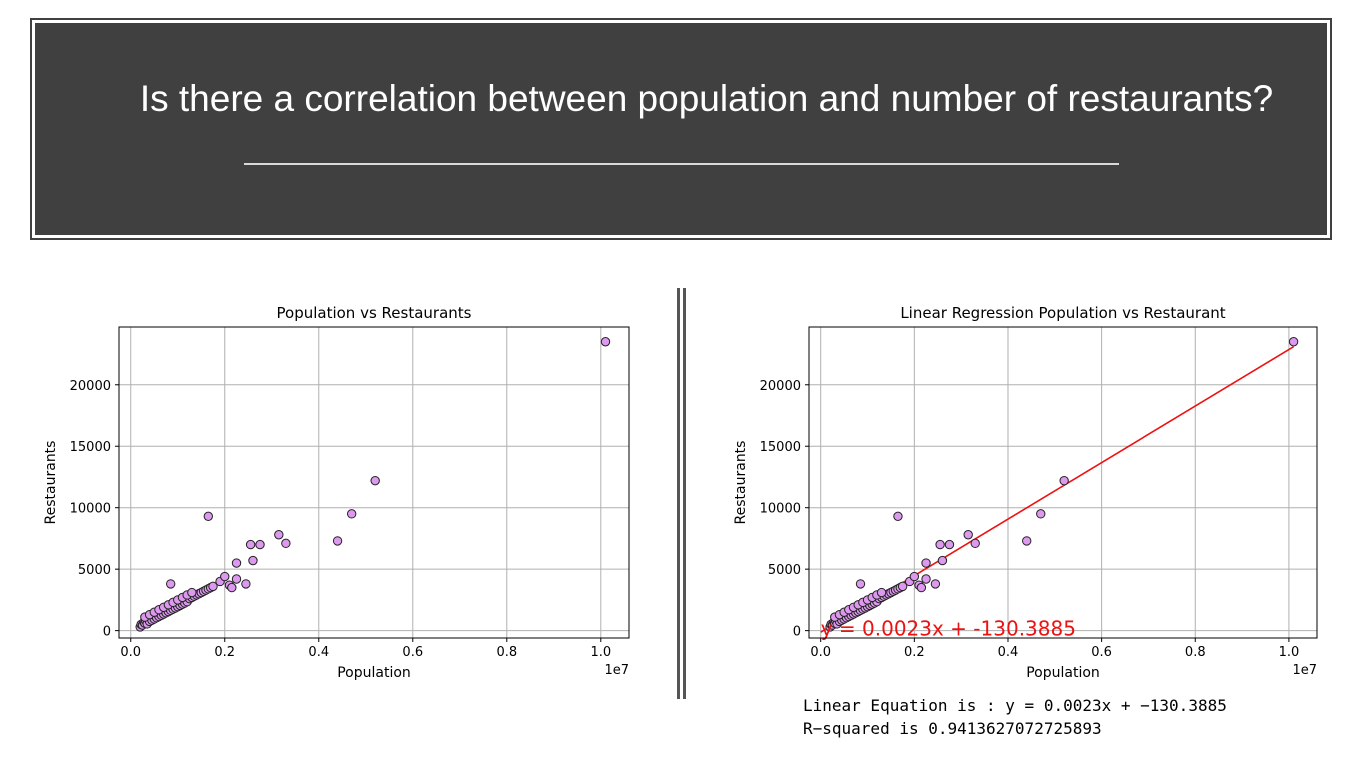 The width and height of the screenshot is (1357, 759). What do you see at coordinates (374, 313) in the screenshot?
I see `chart-title: Population vs Restaurants` at bounding box center [374, 313].